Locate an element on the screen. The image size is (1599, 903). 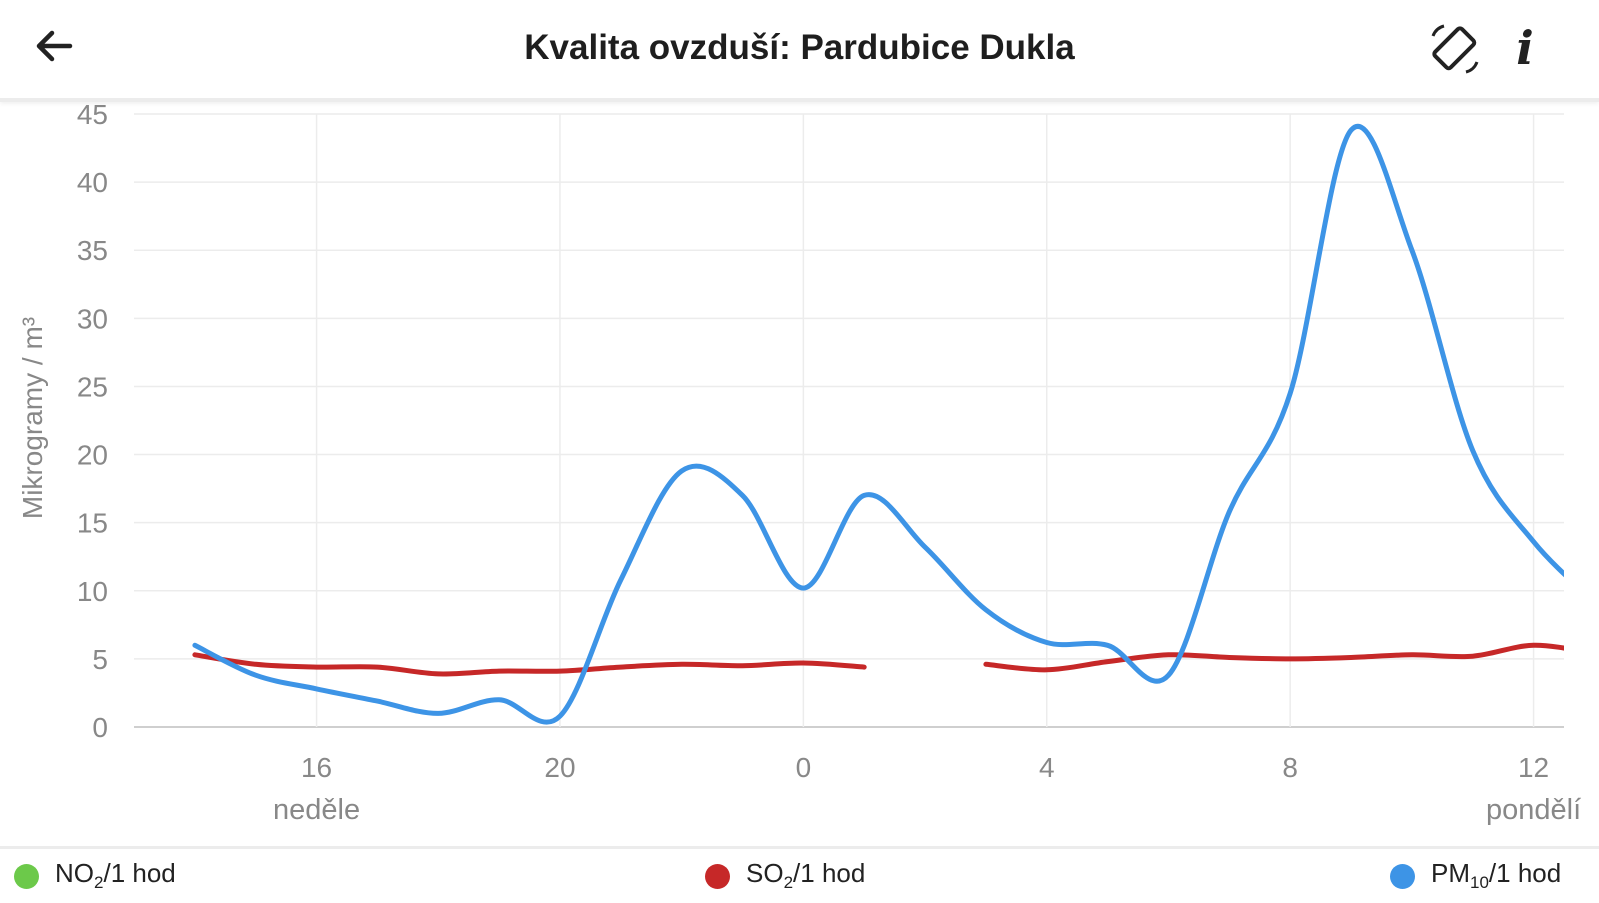
x-tick-label: 0 is located at coordinates (804, 767).